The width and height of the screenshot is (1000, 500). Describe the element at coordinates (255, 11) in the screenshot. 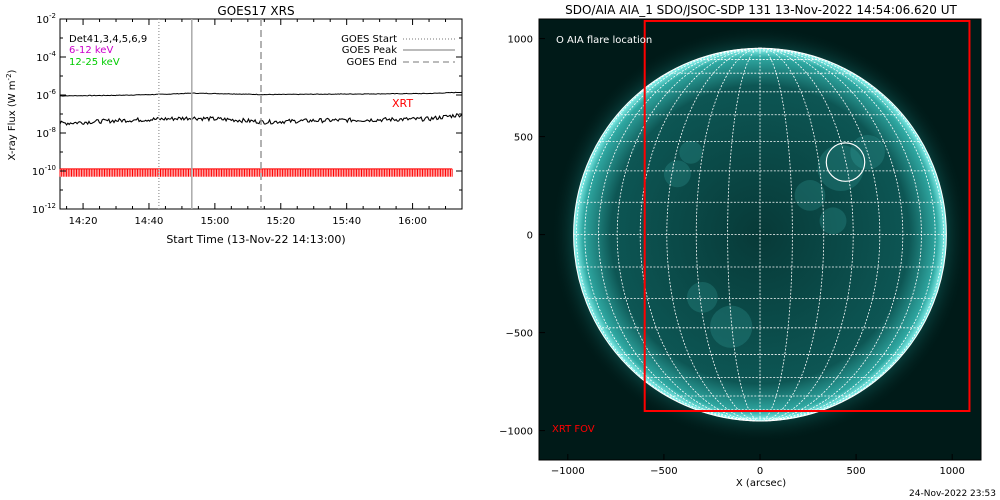

I see `goes-chart-title: GOES17 XRS` at that location.